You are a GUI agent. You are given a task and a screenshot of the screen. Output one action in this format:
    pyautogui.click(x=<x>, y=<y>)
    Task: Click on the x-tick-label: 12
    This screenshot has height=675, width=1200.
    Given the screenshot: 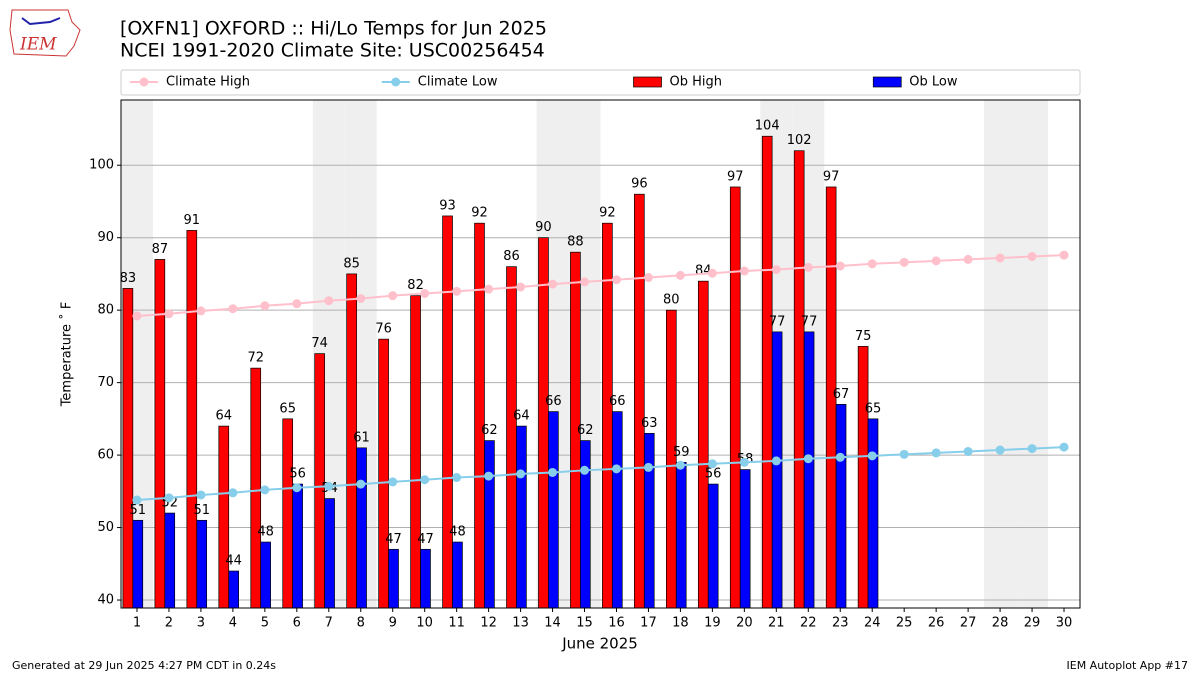 What is the action you would take?
    pyautogui.click(x=488, y=623)
    